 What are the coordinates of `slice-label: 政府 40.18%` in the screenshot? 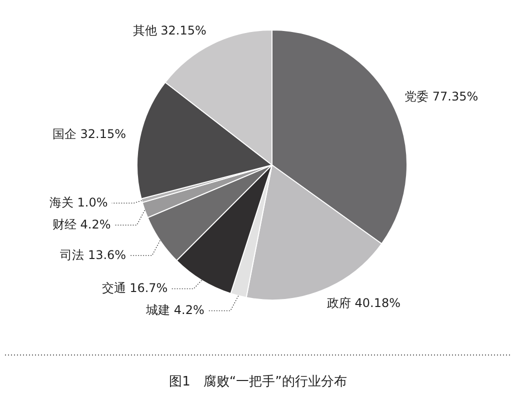 It's located at (363, 303).